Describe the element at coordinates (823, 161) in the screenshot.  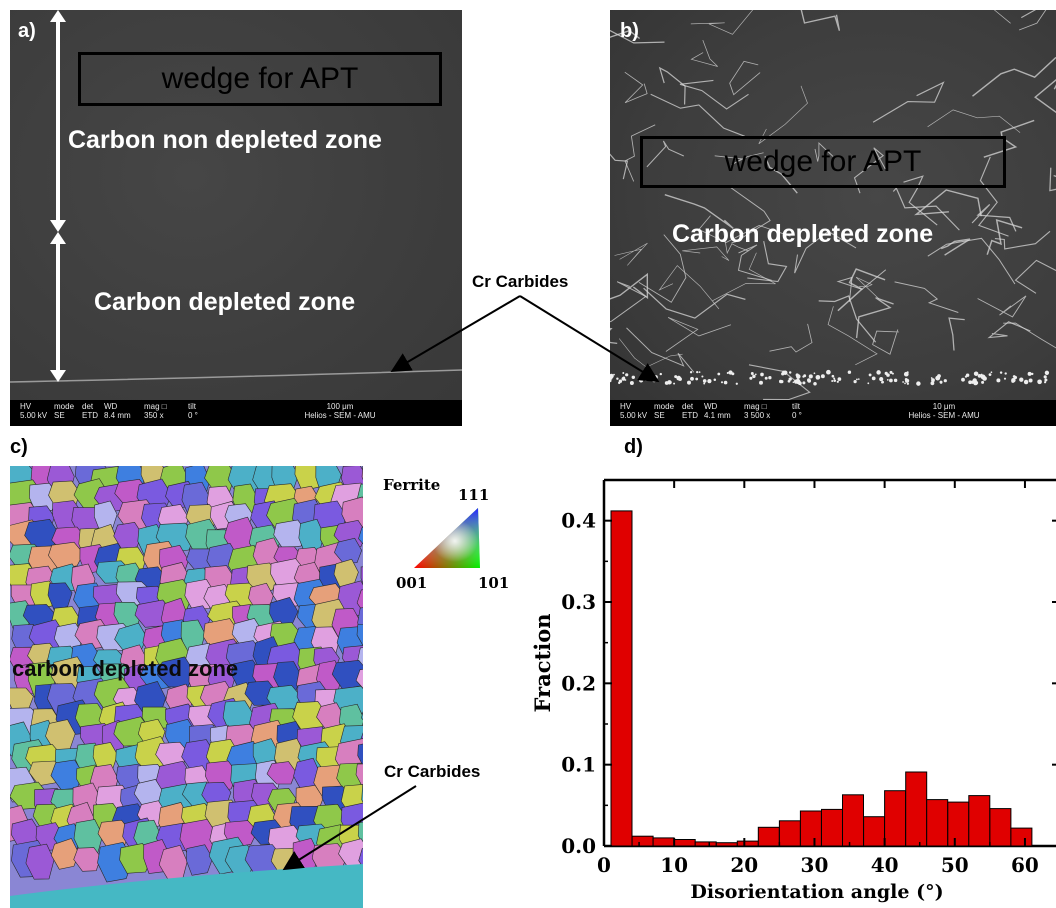
I see `wedge-label-b: wedge for APT` at that location.